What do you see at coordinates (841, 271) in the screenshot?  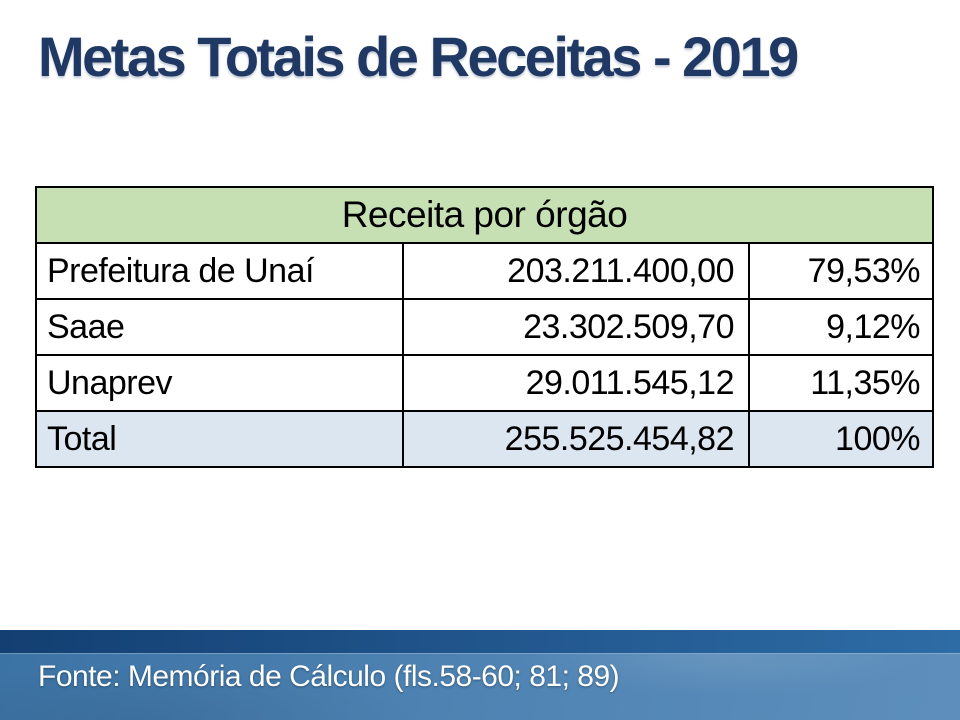 I see `org-pct-cell: 79,53%` at bounding box center [841, 271].